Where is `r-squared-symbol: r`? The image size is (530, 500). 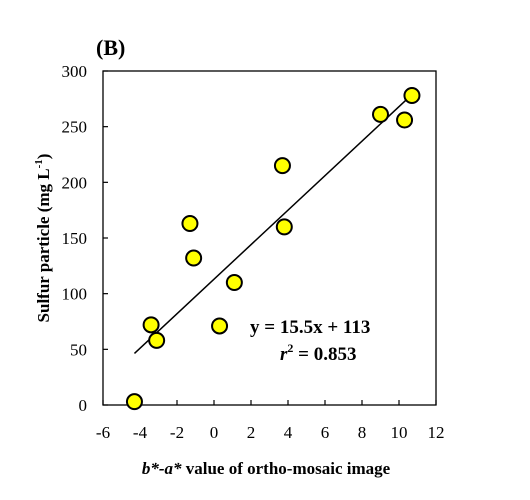
r-squared-symbol: r is located at coordinates (284, 354).